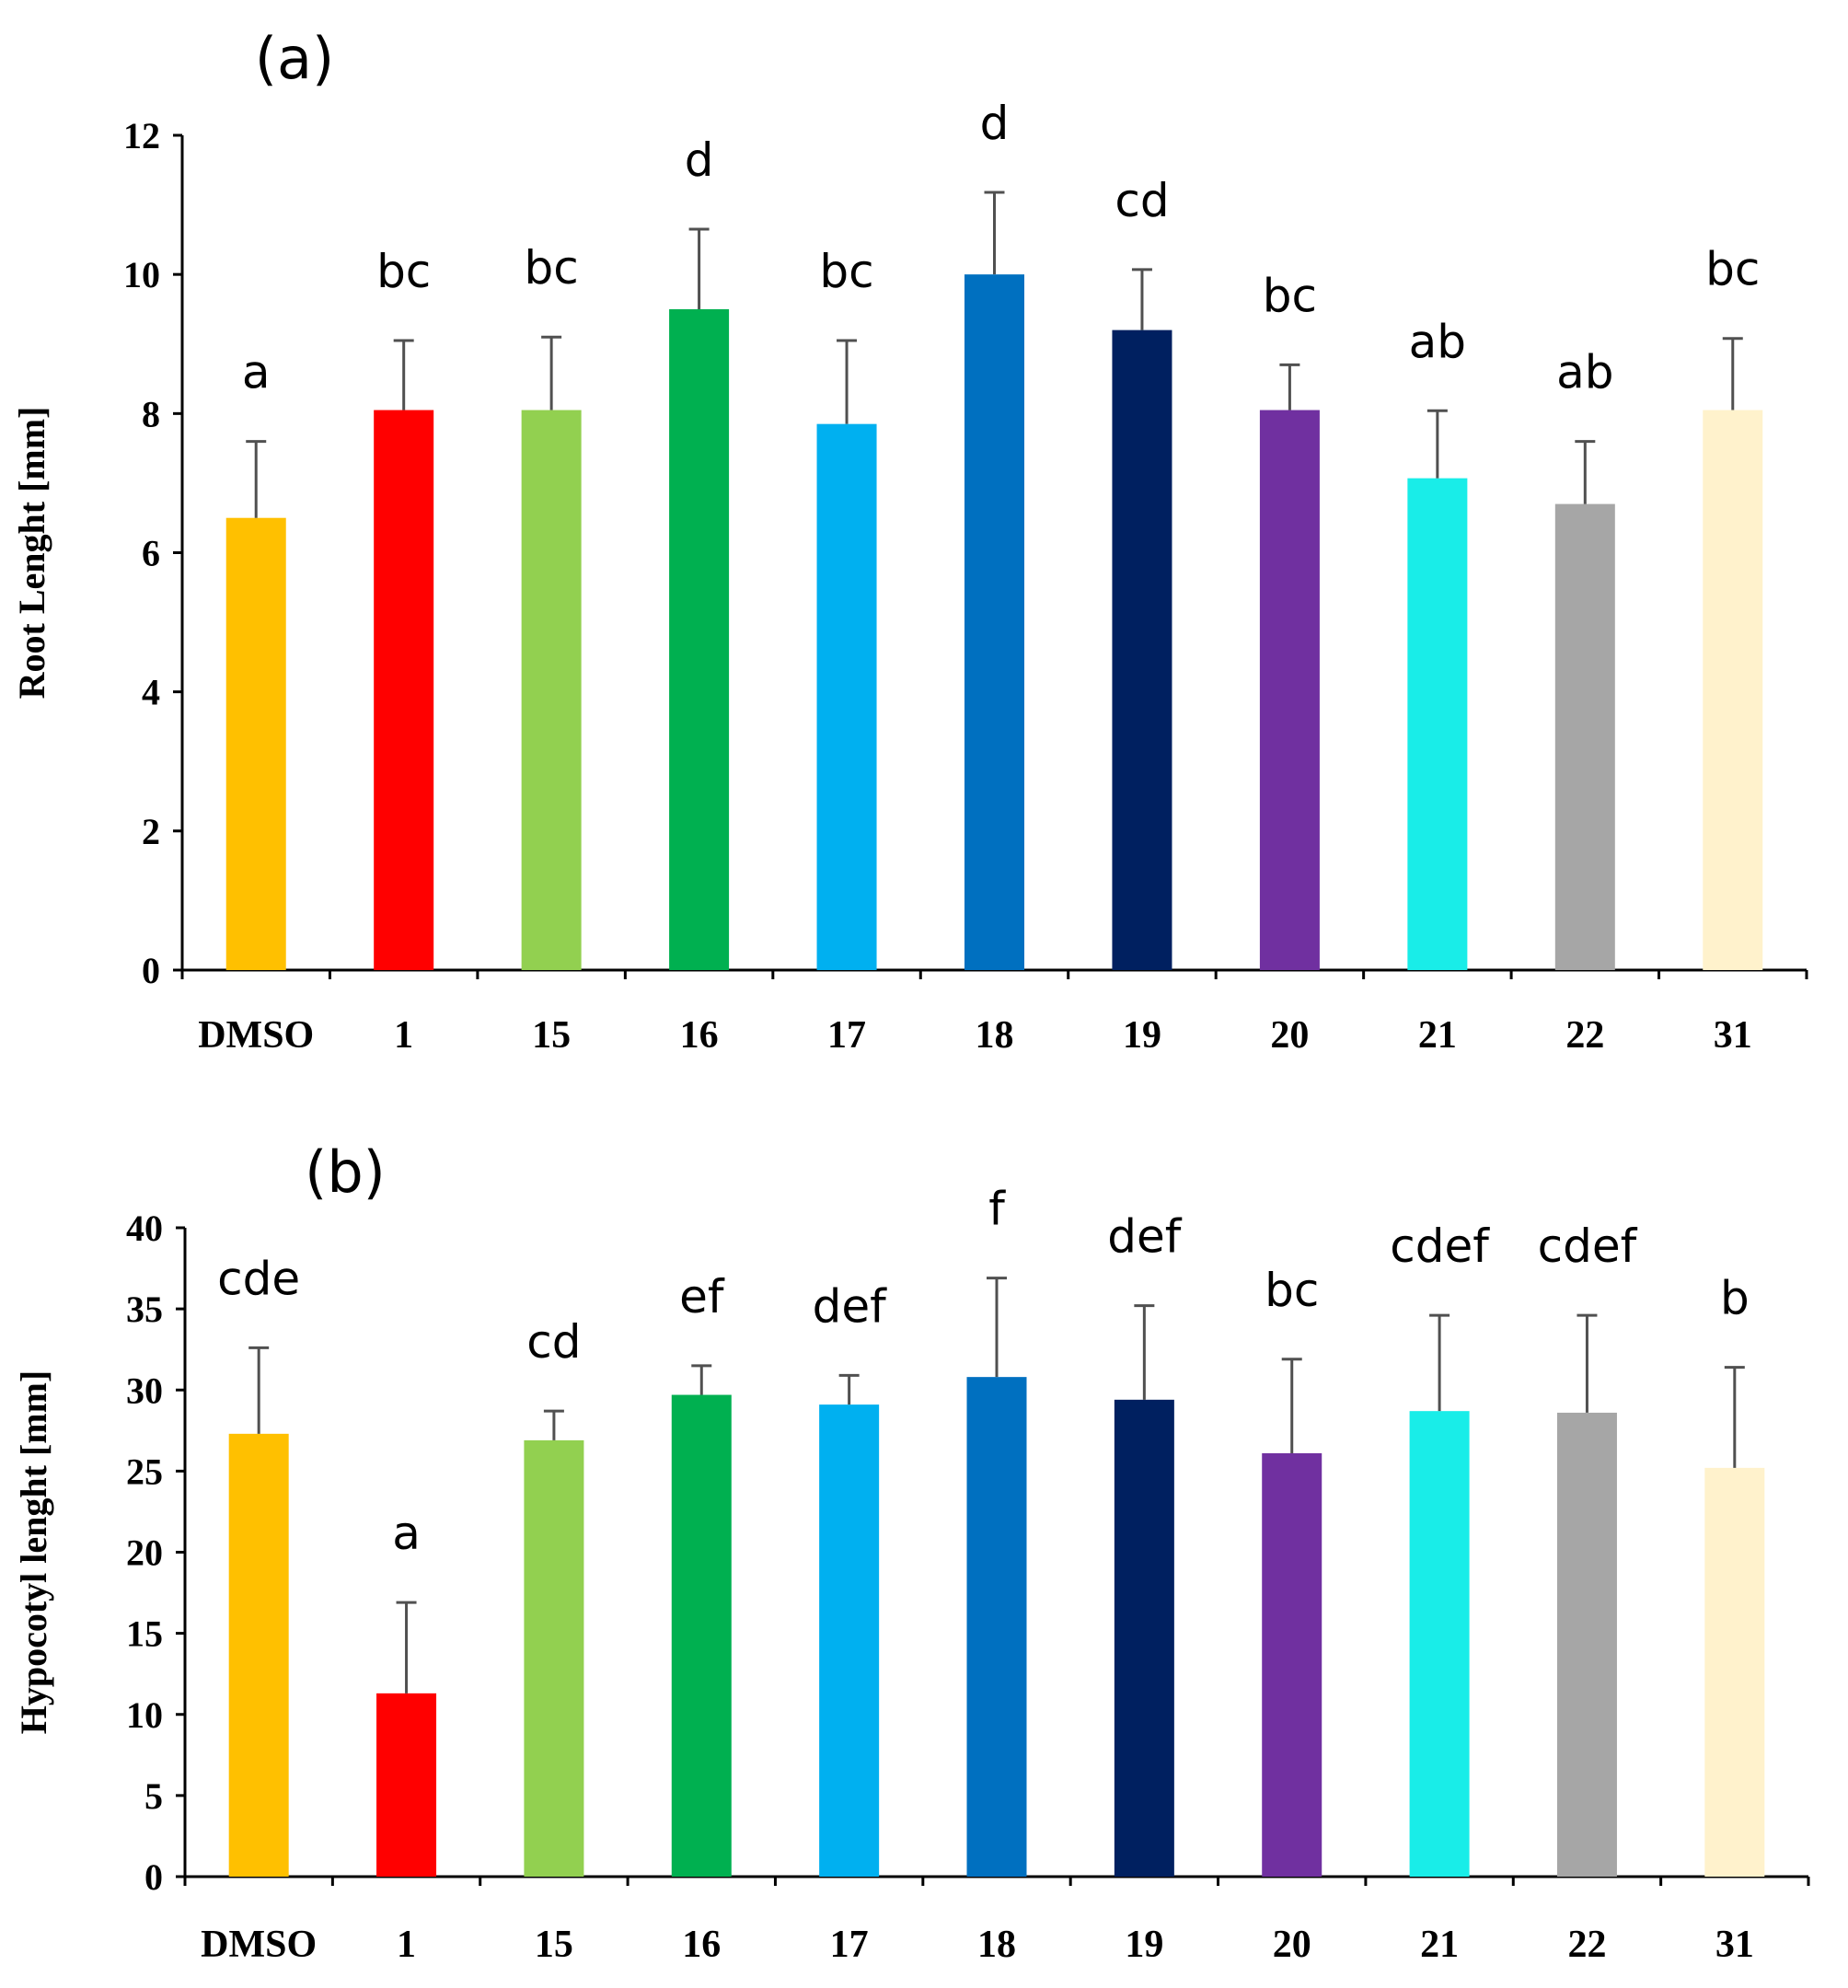 The height and width of the screenshot is (1988, 1848). I want to click on panel-a-y-tick-label: 2, so click(151, 831).